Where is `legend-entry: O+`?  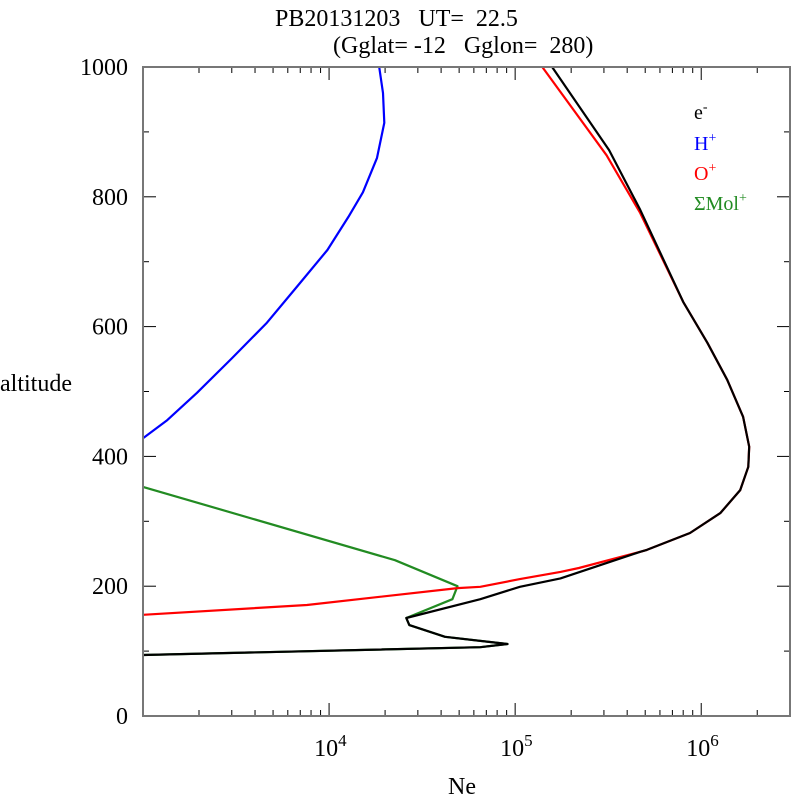
legend-entry: O+ is located at coordinates (705, 173).